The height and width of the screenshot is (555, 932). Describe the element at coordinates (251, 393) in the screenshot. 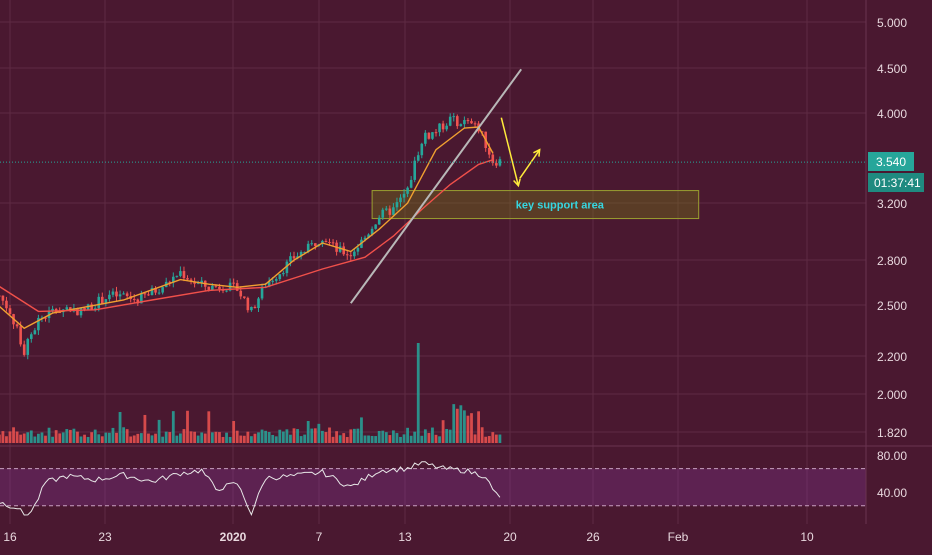

I see `volume-bars` at that location.